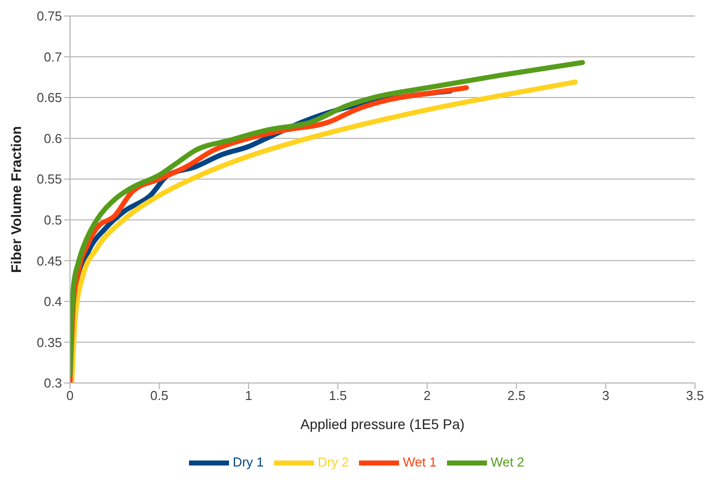 This screenshot has width=713, height=501. Describe the element at coordinates (419, 462) in the screenshot. I see `legend-label: Wet 1` at that location.